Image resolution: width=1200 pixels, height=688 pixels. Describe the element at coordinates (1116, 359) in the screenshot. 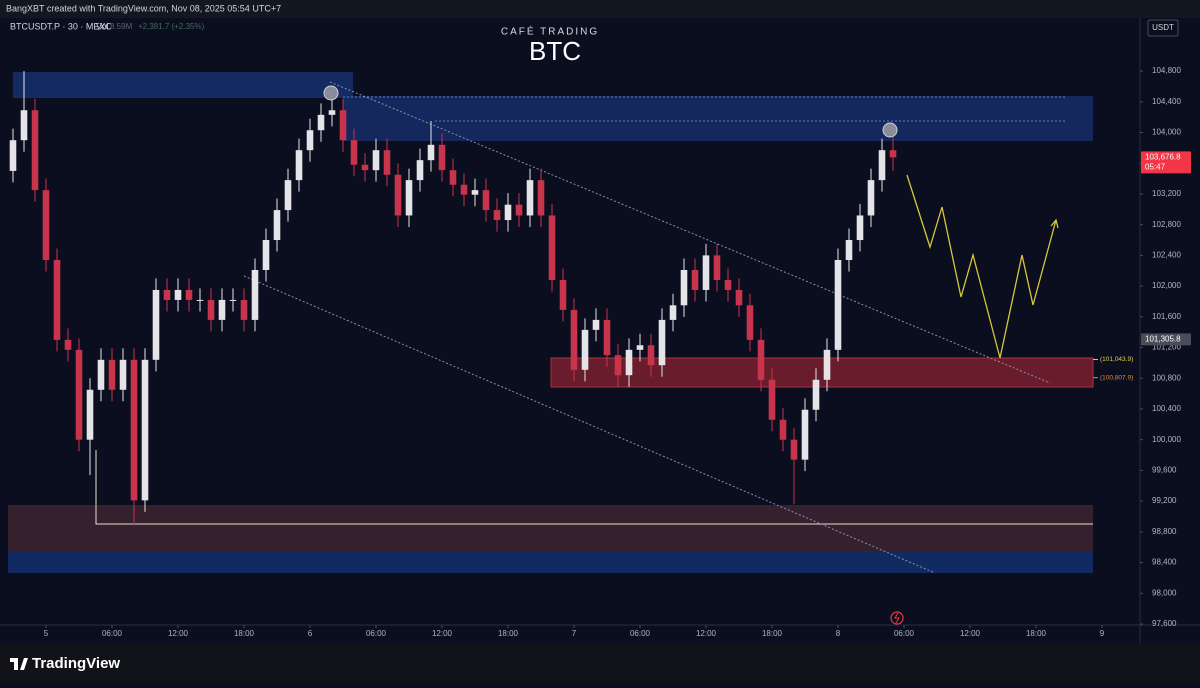

I see `level-label: (101,043.9)` at that location.